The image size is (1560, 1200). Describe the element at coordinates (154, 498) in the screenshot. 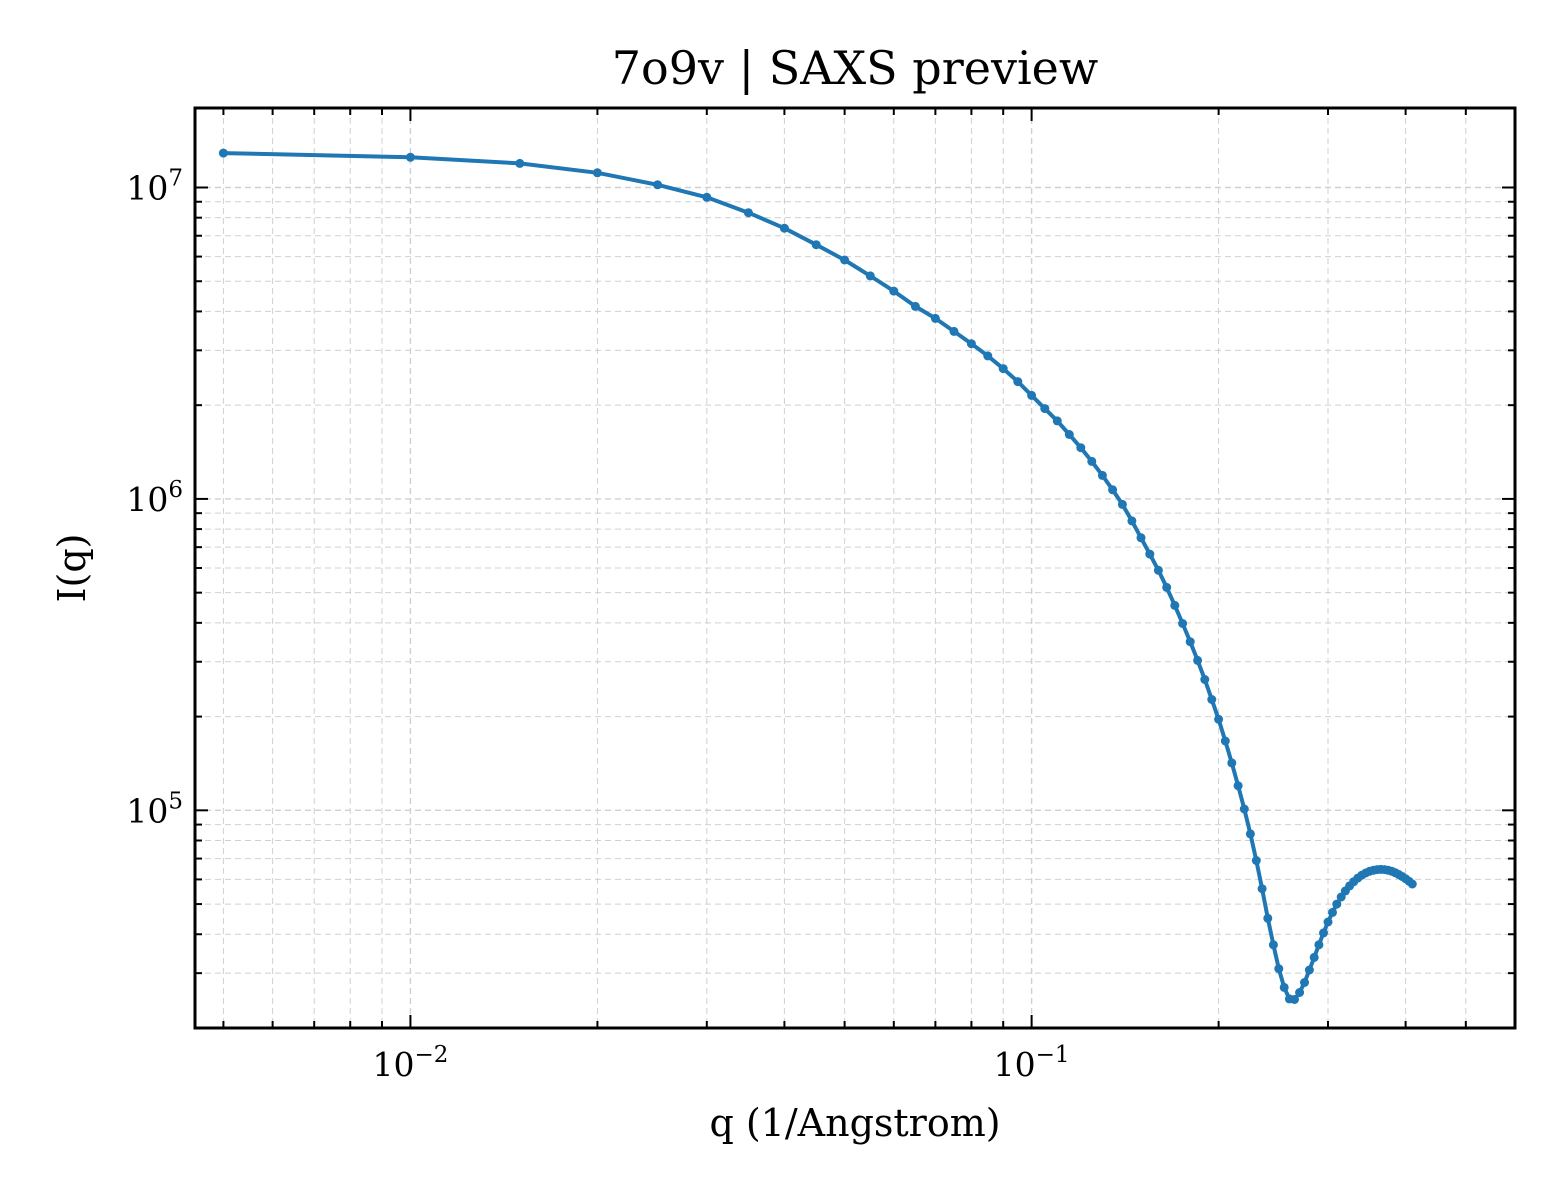

I see `y-tick-label: 106` at that location.